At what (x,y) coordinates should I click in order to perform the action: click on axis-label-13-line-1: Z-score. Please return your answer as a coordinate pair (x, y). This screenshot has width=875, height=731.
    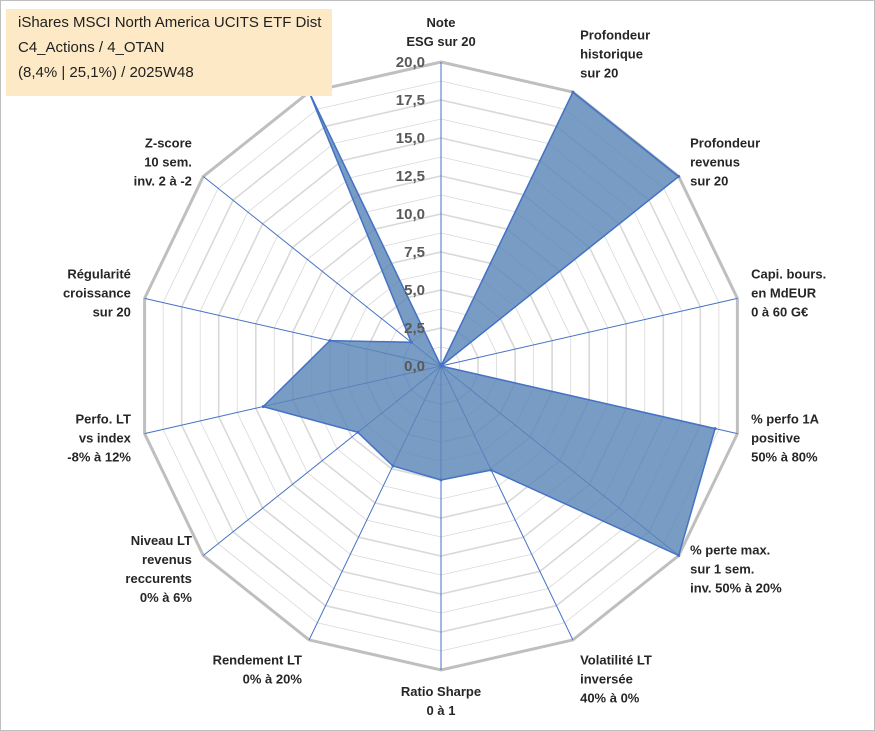
    Looking at the image, I should click on (168, 143).